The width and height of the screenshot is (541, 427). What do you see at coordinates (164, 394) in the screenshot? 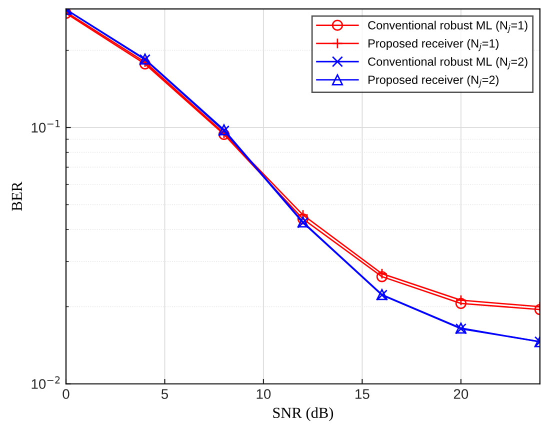
I see `x-tick-label: 5` at bounding box center [164, 394].